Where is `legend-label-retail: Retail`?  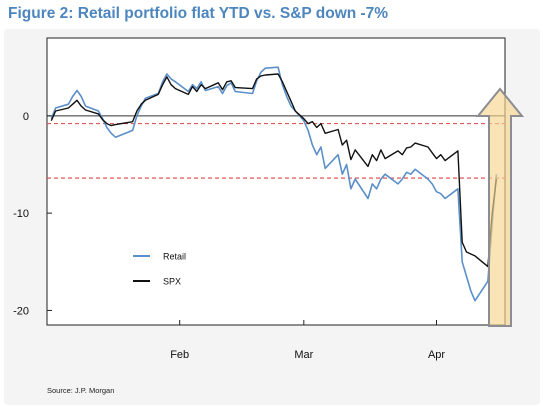 legend-label-retail: Retail is located at coordinates (174, 257).